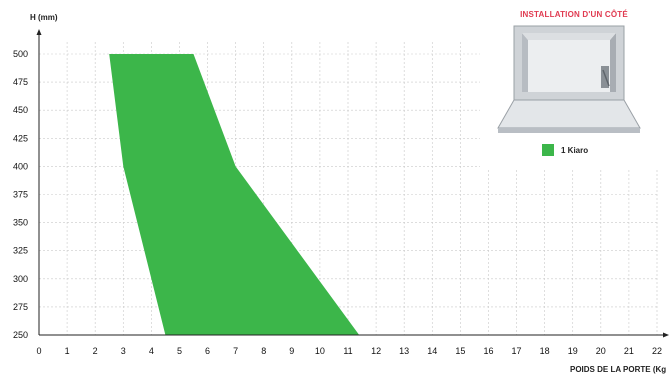  I want to click on x-tick-label: 13, so click(404, 351).